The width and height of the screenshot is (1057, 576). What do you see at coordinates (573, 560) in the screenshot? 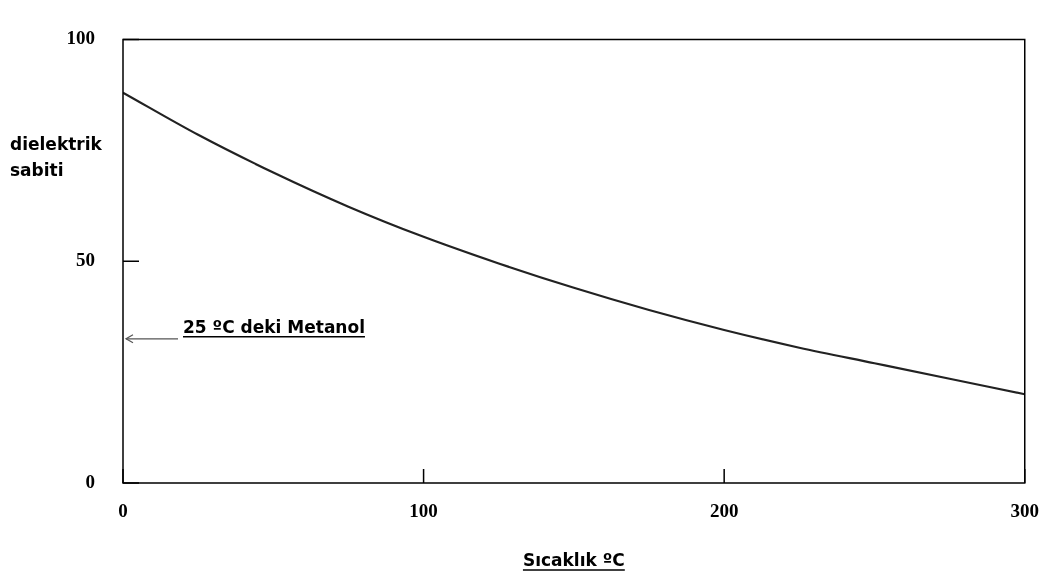
I see `x-axis-title: Sıcaklık ºC` at bounding box center [573, 560].